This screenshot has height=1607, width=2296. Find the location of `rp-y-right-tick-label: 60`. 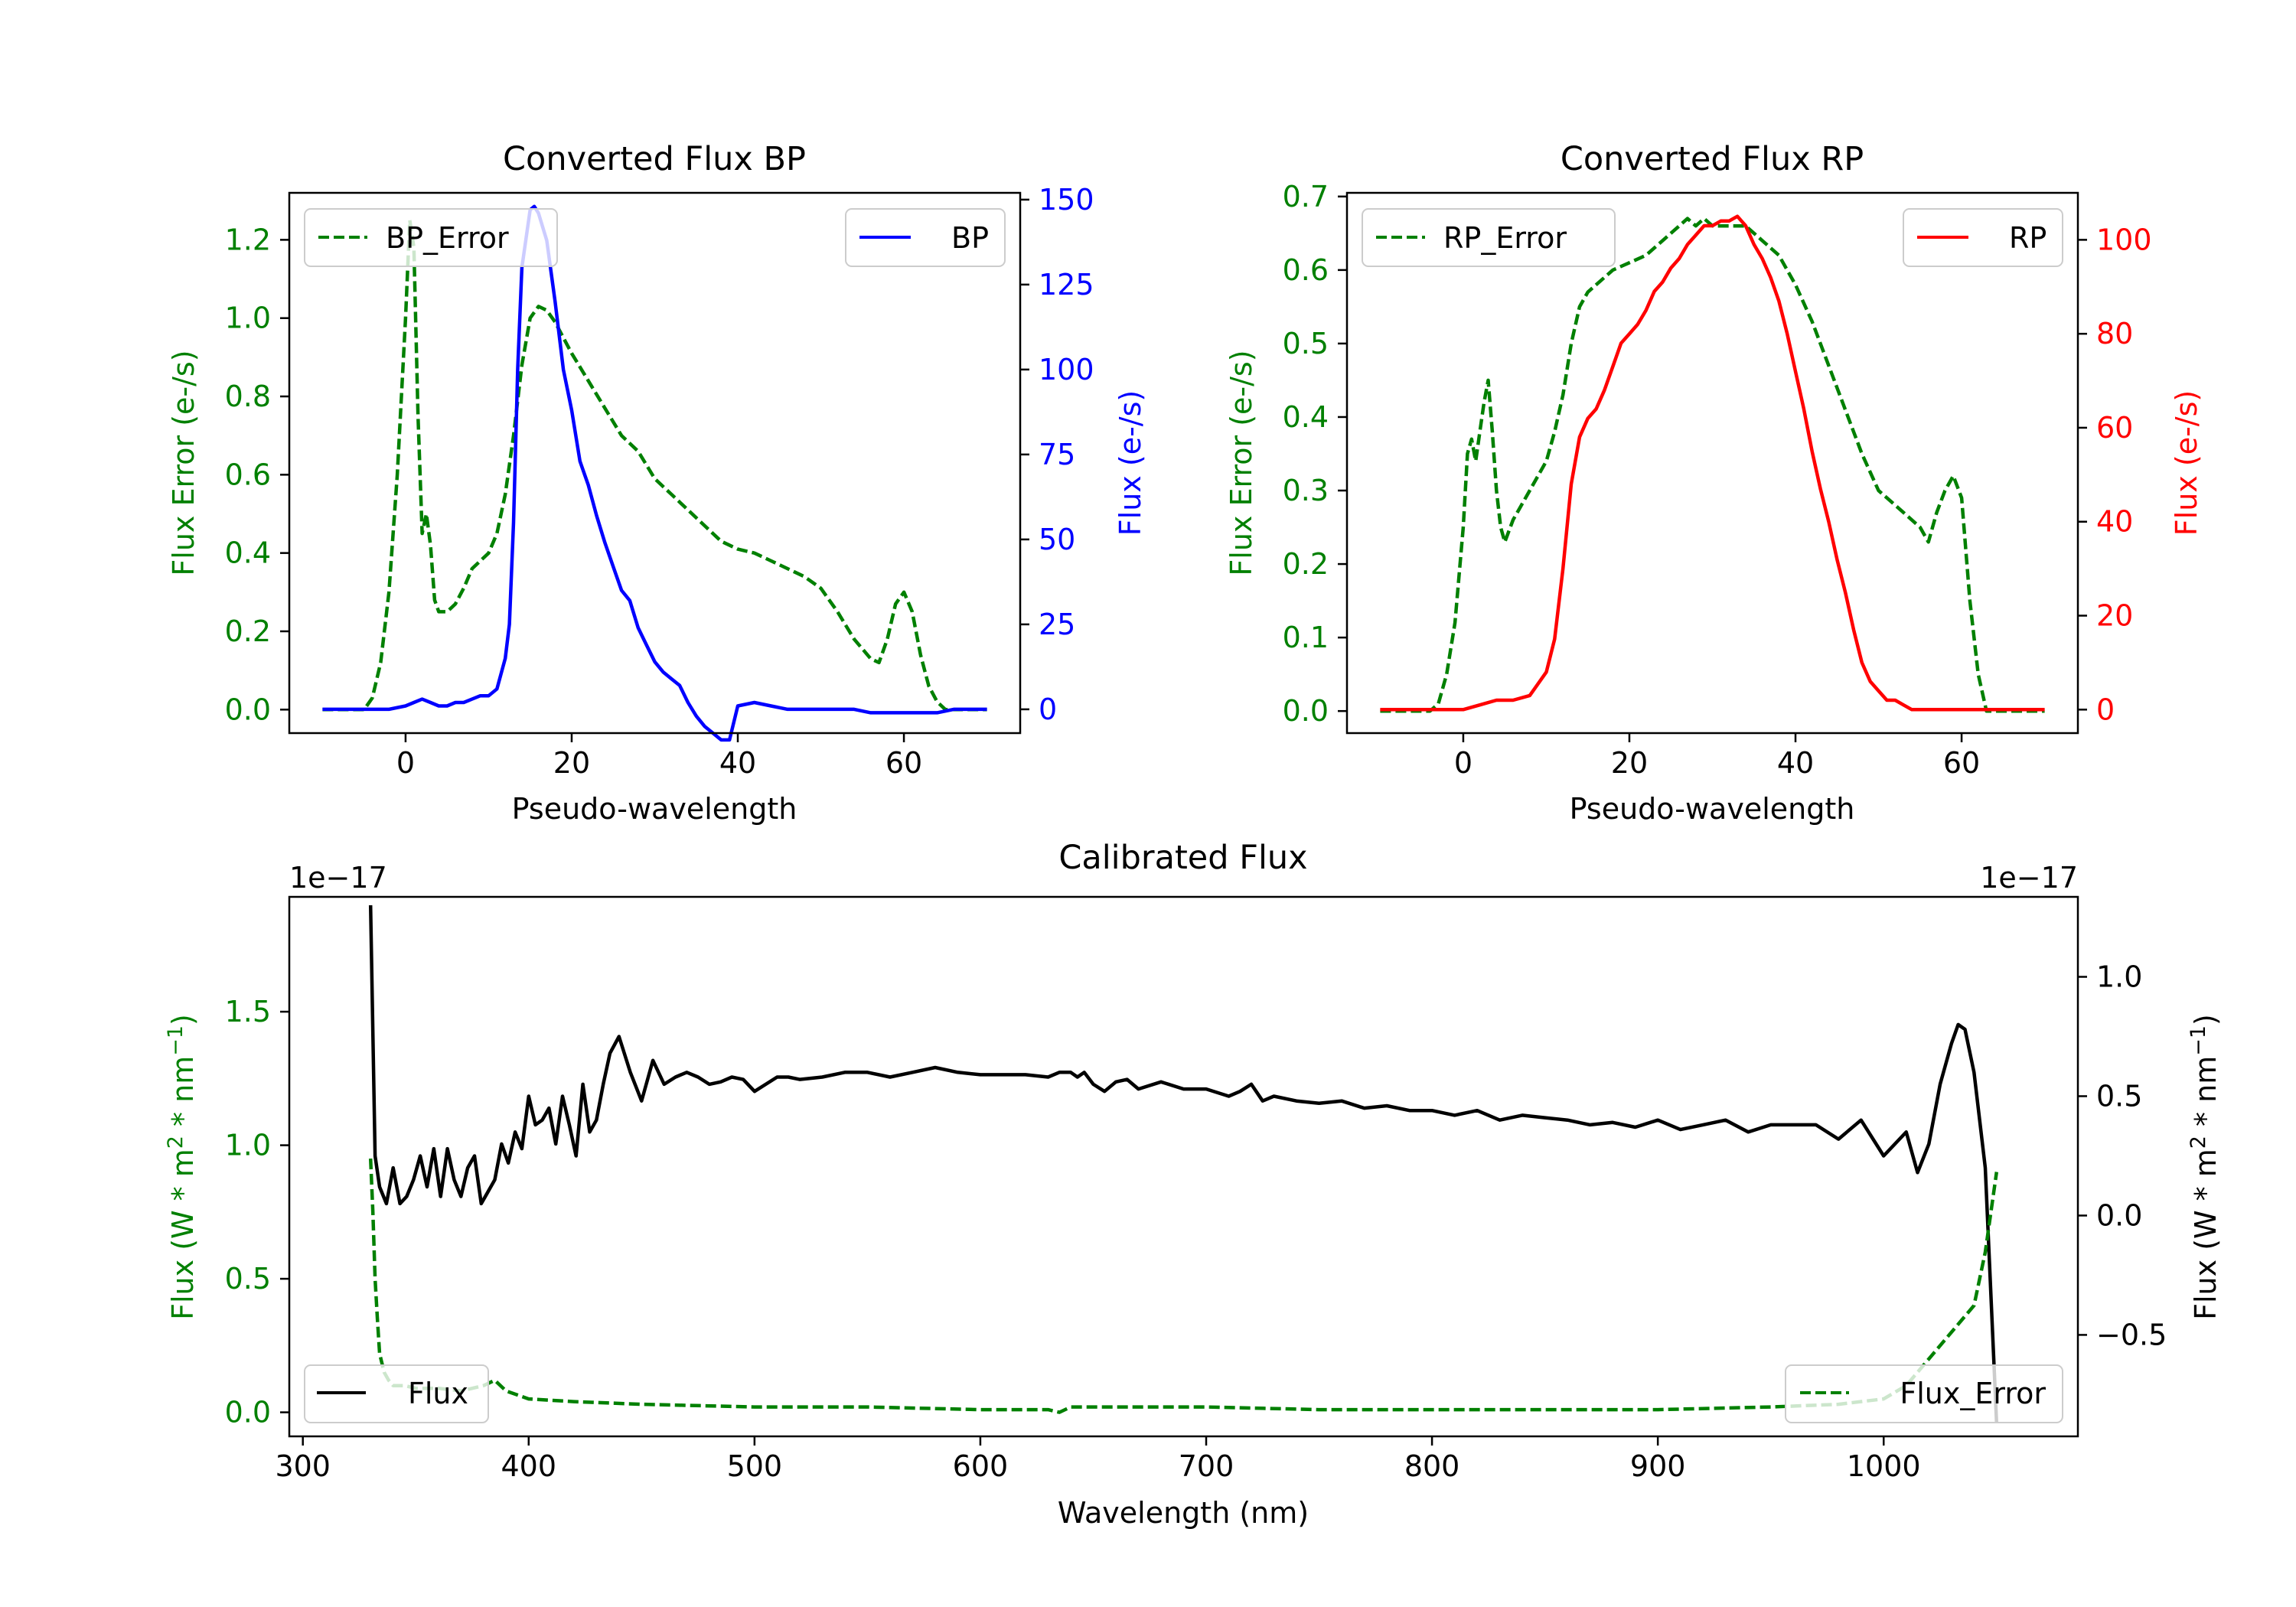

rp-y-right-tick-label: 60 is located at coordinates (2114, 428).